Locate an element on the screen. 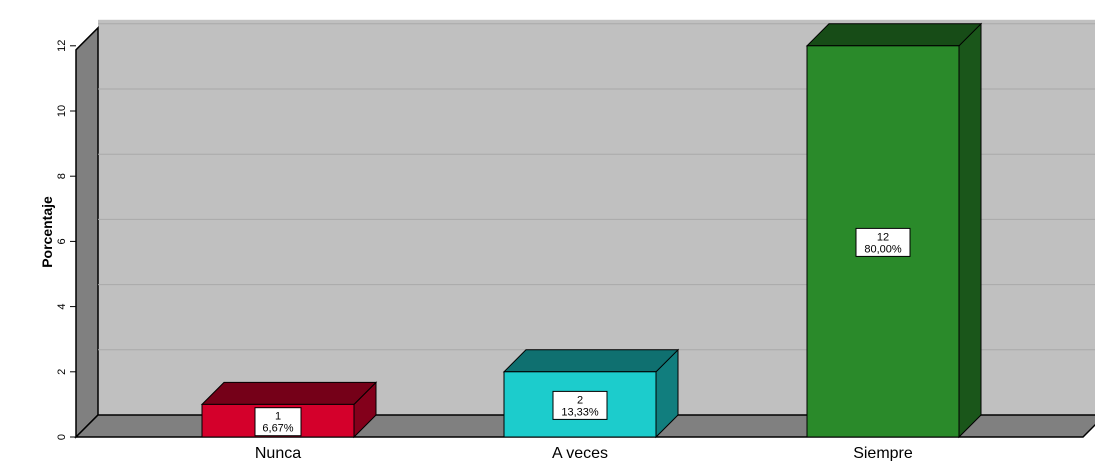  y-tick-label: 0 is located at coordinates (62, 437).